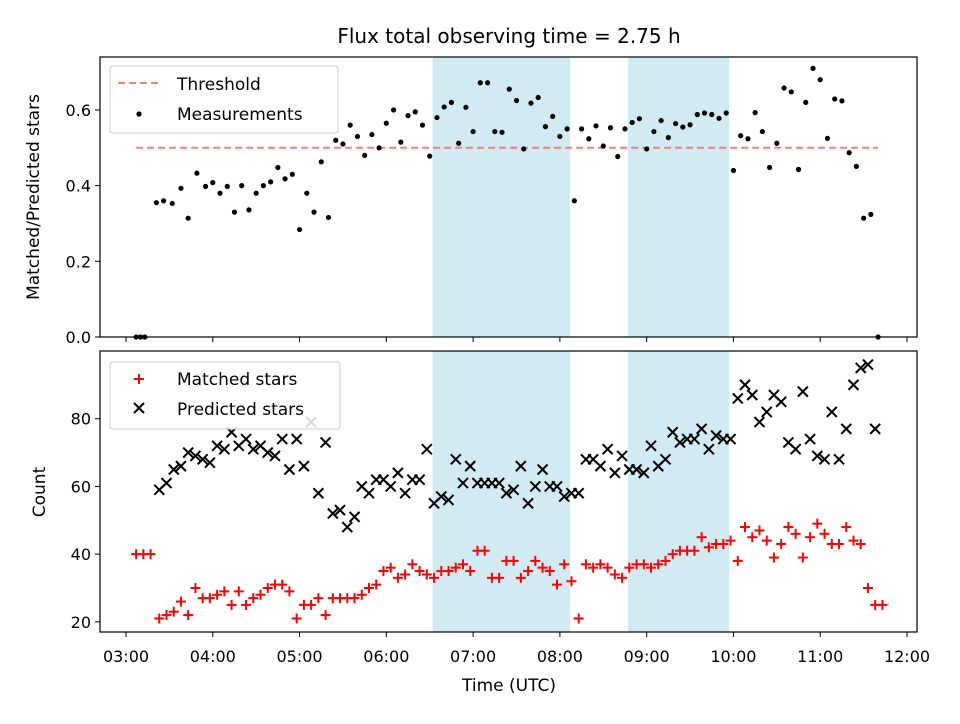  Describe the element at coordinates (581, 197) in the screenshot. I see `top-shaded-intervals` at that location.